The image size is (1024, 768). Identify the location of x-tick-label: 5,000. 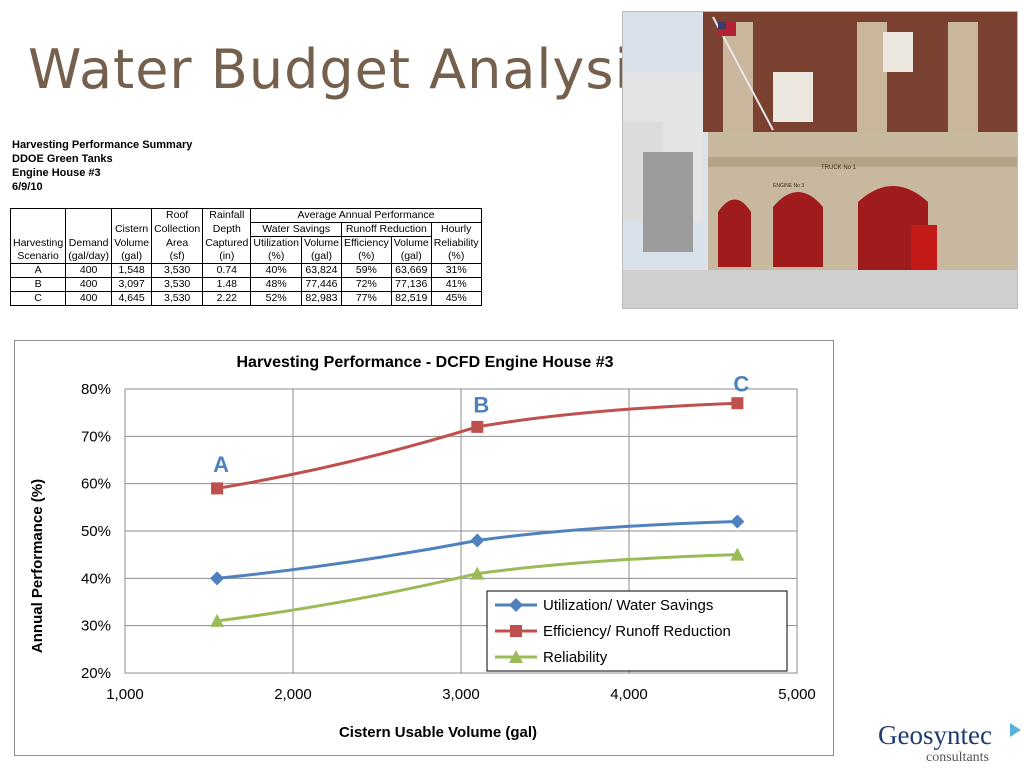
(797, 694).